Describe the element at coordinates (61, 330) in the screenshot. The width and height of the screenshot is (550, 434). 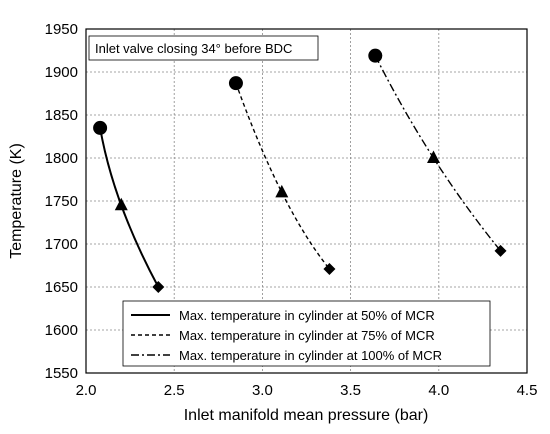
I see `y-tick-label: 1600` at that location.